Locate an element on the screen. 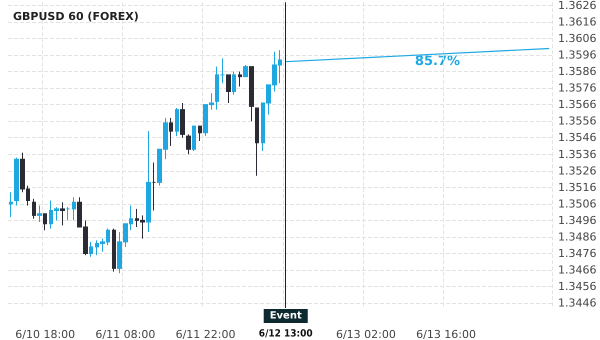  y-tick-label: 1.3476 is located at coordinates (577, 253).